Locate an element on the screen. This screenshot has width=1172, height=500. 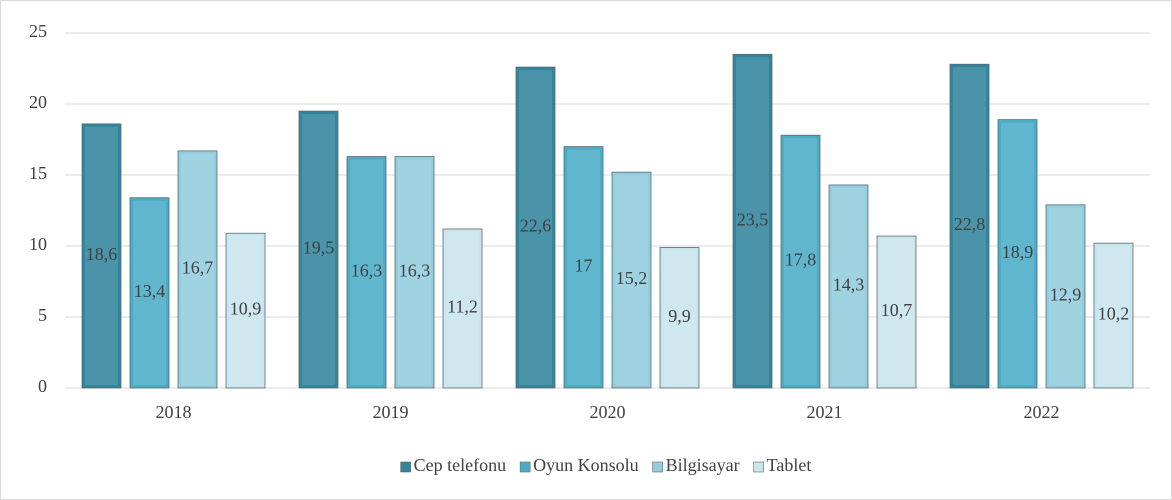
x-tick-label: 2018 is located at coordinates (174, 412).